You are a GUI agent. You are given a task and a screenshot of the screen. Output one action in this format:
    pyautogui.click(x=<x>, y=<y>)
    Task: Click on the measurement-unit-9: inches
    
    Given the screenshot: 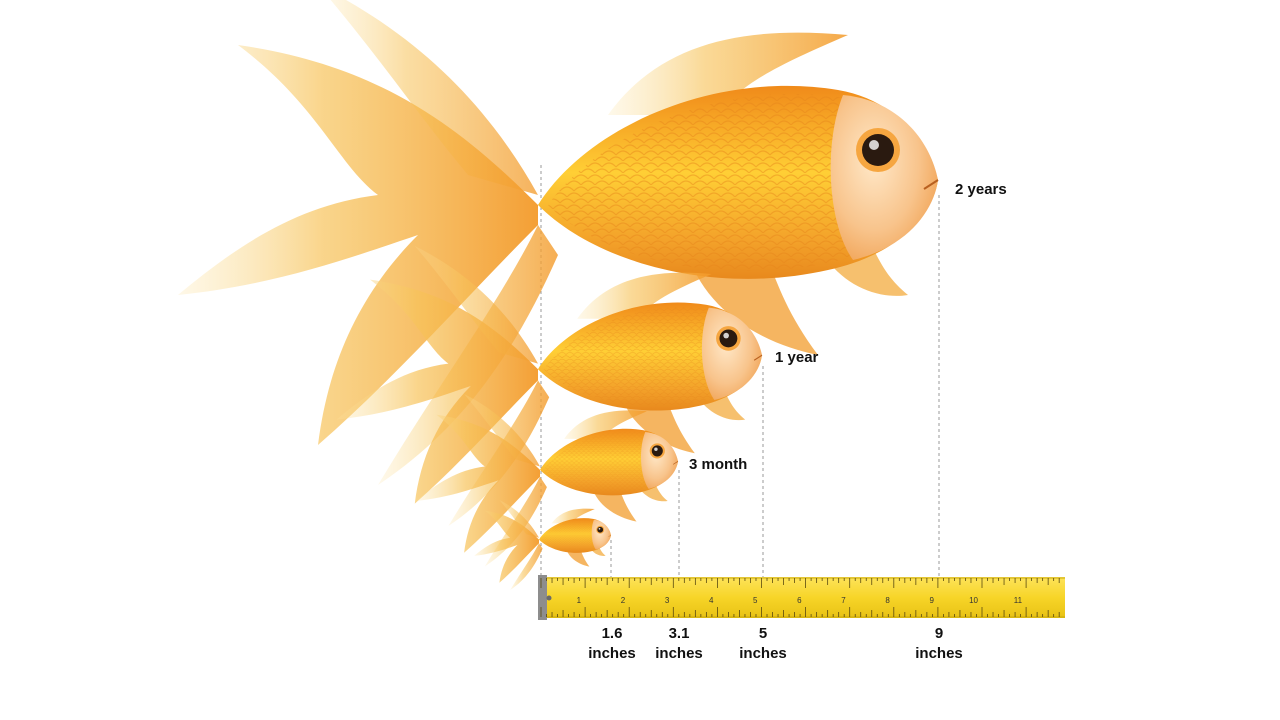 What is the action you would take?
    pyautogui.click(x=939, y=653)
    